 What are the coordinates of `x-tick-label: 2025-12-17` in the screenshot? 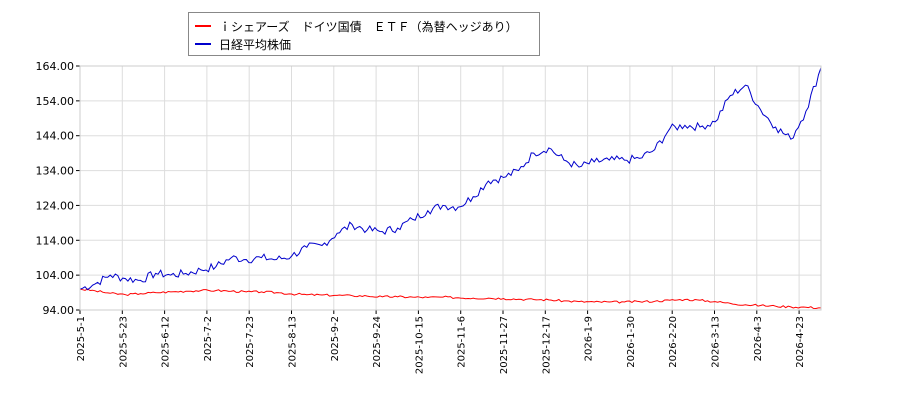 It's located at (546, 345).